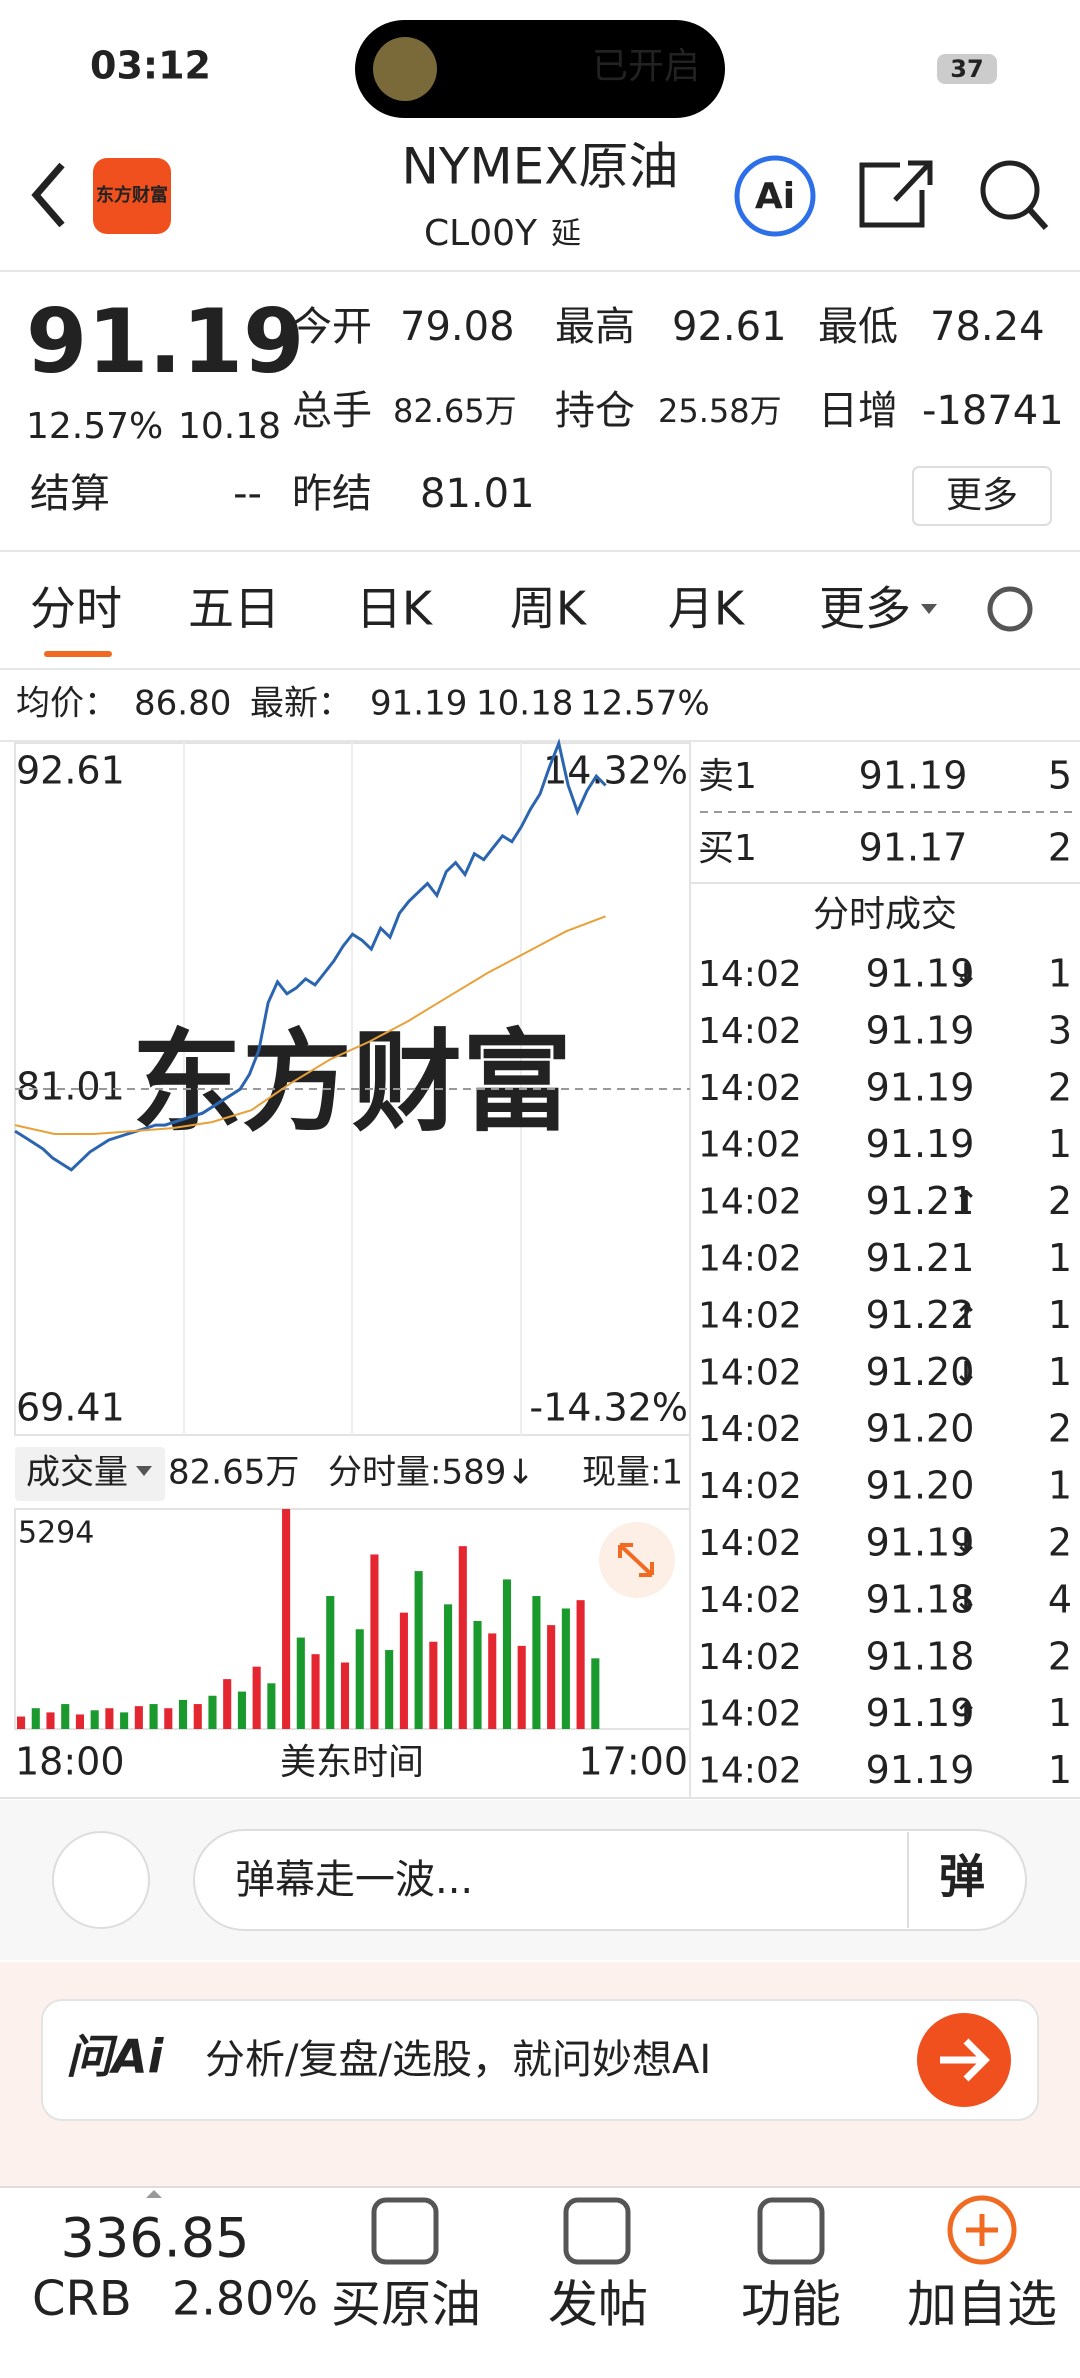 The image size is (1080, 2378). I want to click on tab: 周K, so click(549, 609).